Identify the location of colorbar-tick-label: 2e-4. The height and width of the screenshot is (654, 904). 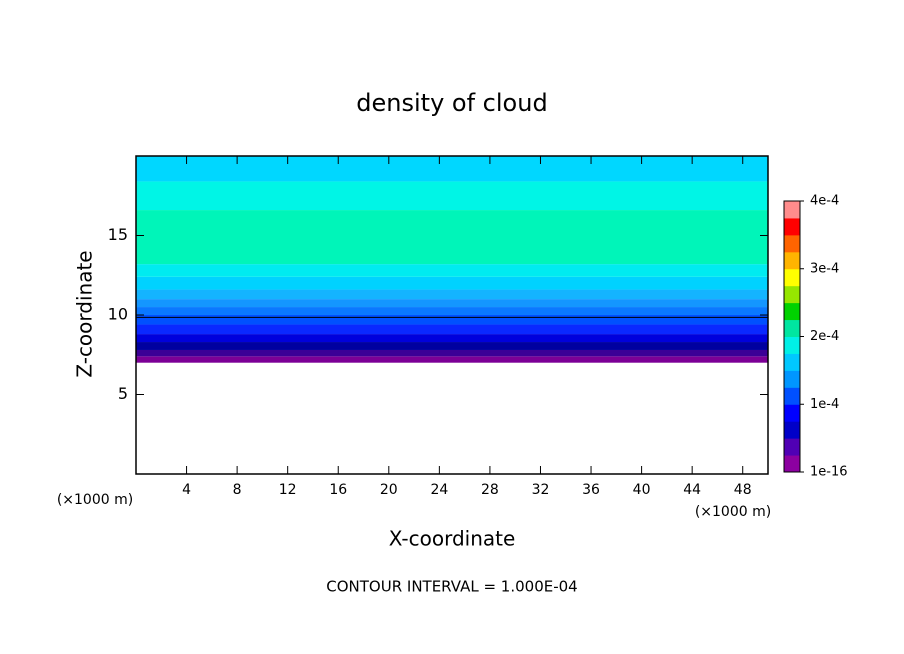
(824, 336).